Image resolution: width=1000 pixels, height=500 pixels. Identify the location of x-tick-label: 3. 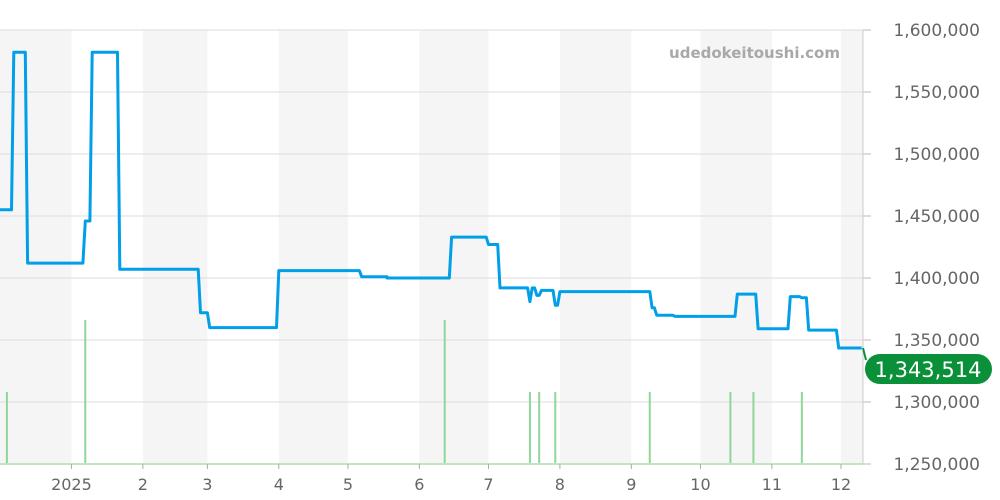
(207, 484).